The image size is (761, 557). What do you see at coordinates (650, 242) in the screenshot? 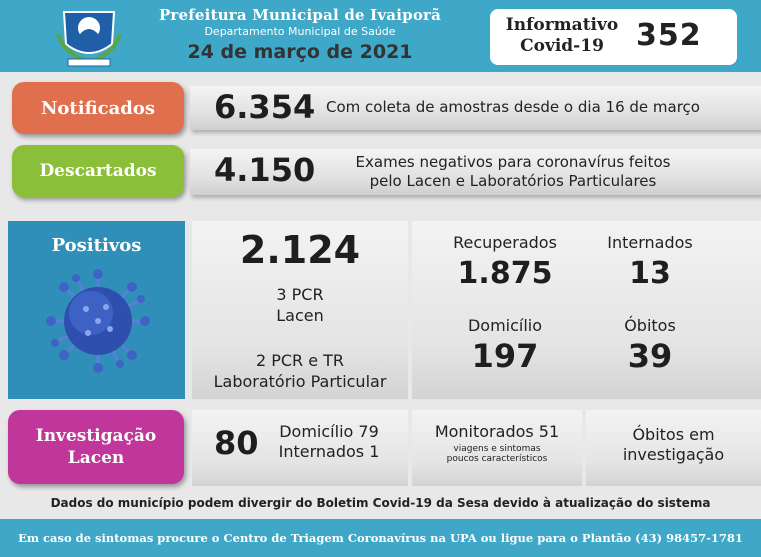
I see `internados-label: Internados` at bounding box center [650, 242].